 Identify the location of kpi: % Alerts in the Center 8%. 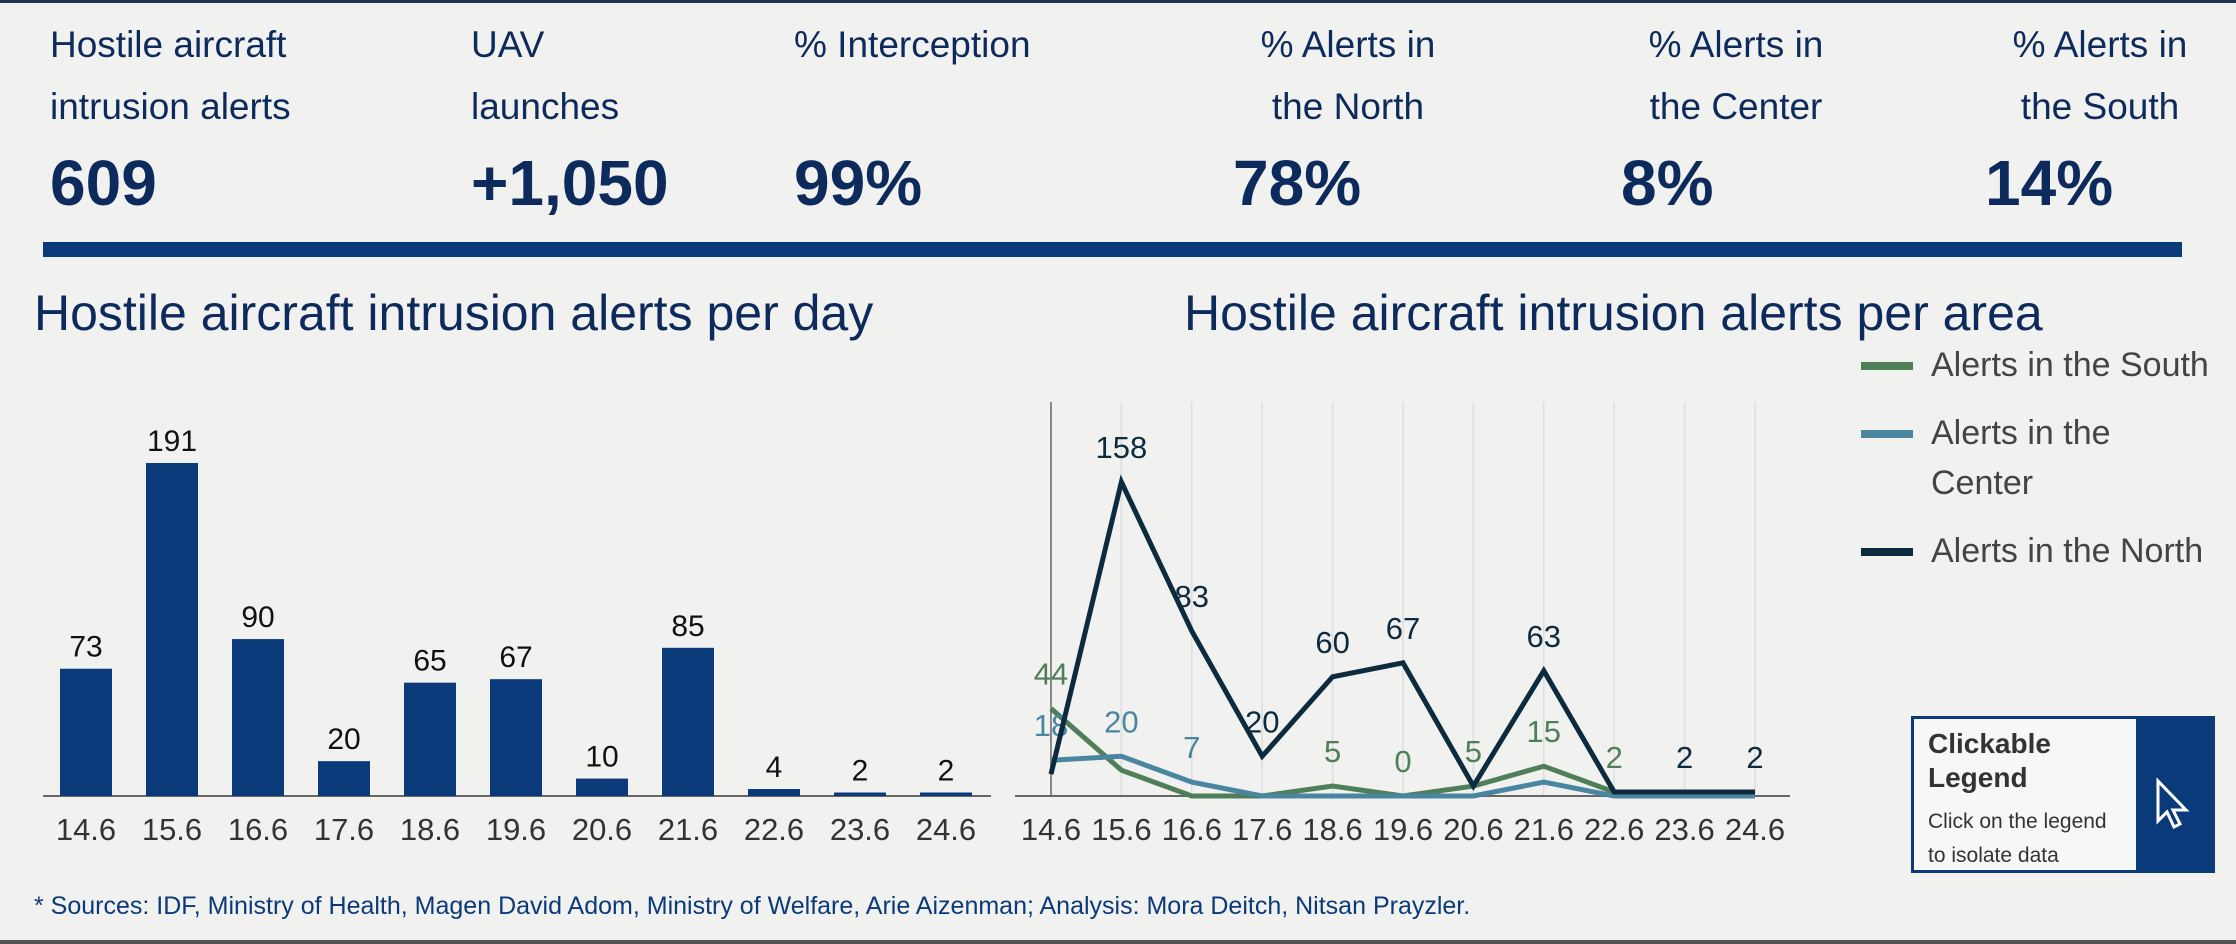
(1736, 117).